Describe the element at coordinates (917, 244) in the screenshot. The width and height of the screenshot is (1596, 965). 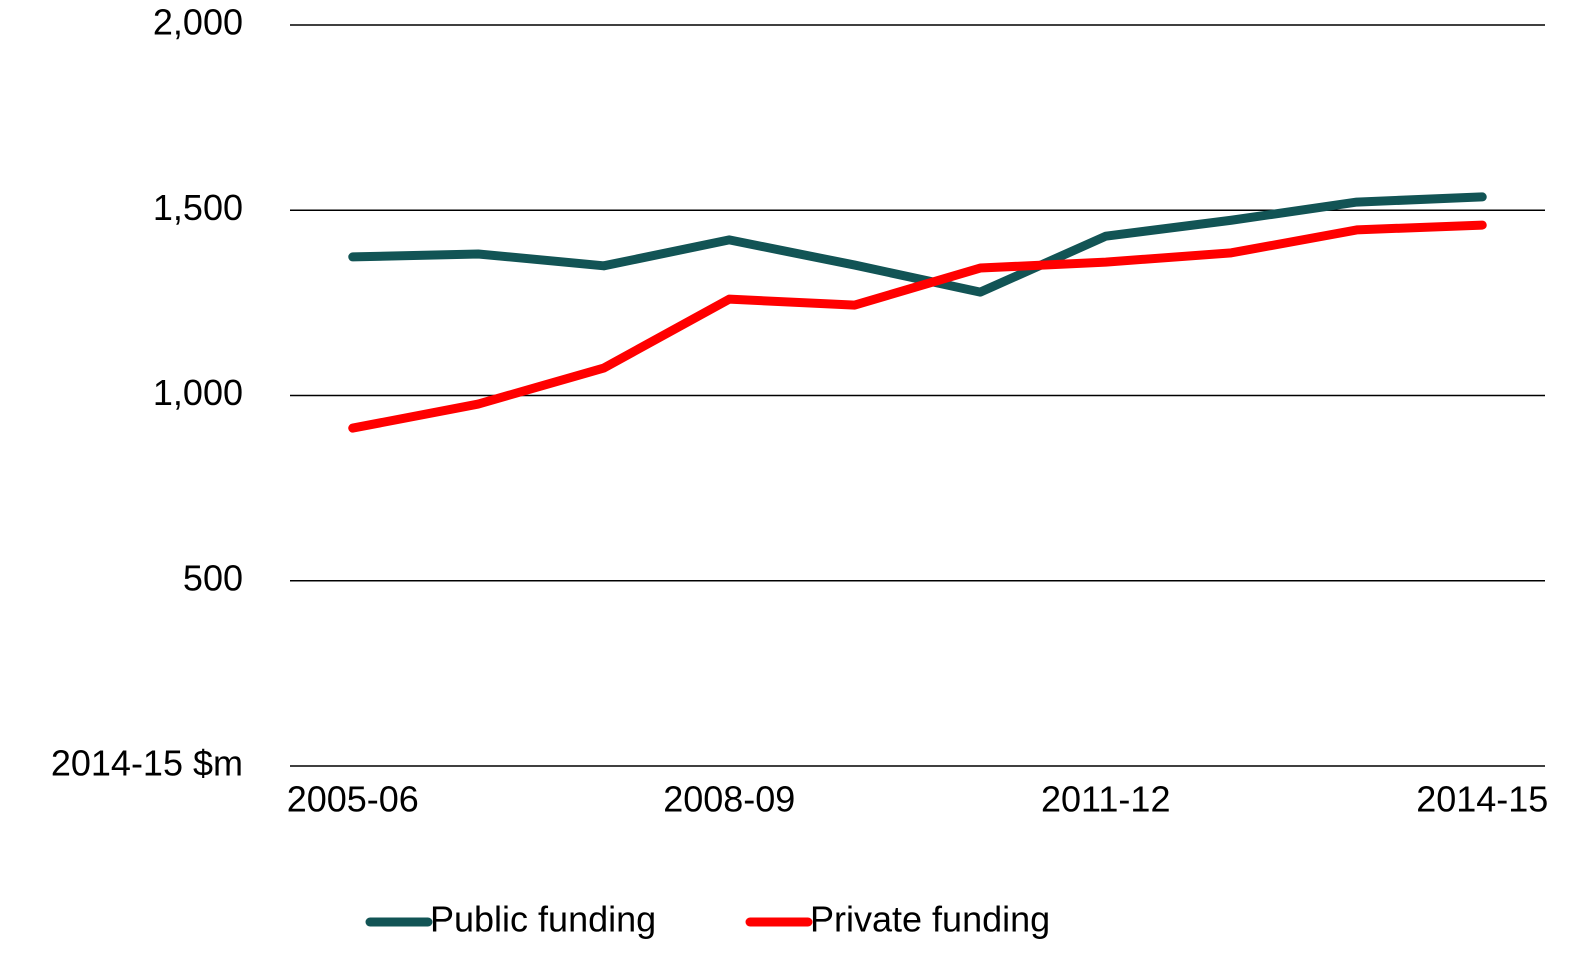
I see `line-series` at that location.